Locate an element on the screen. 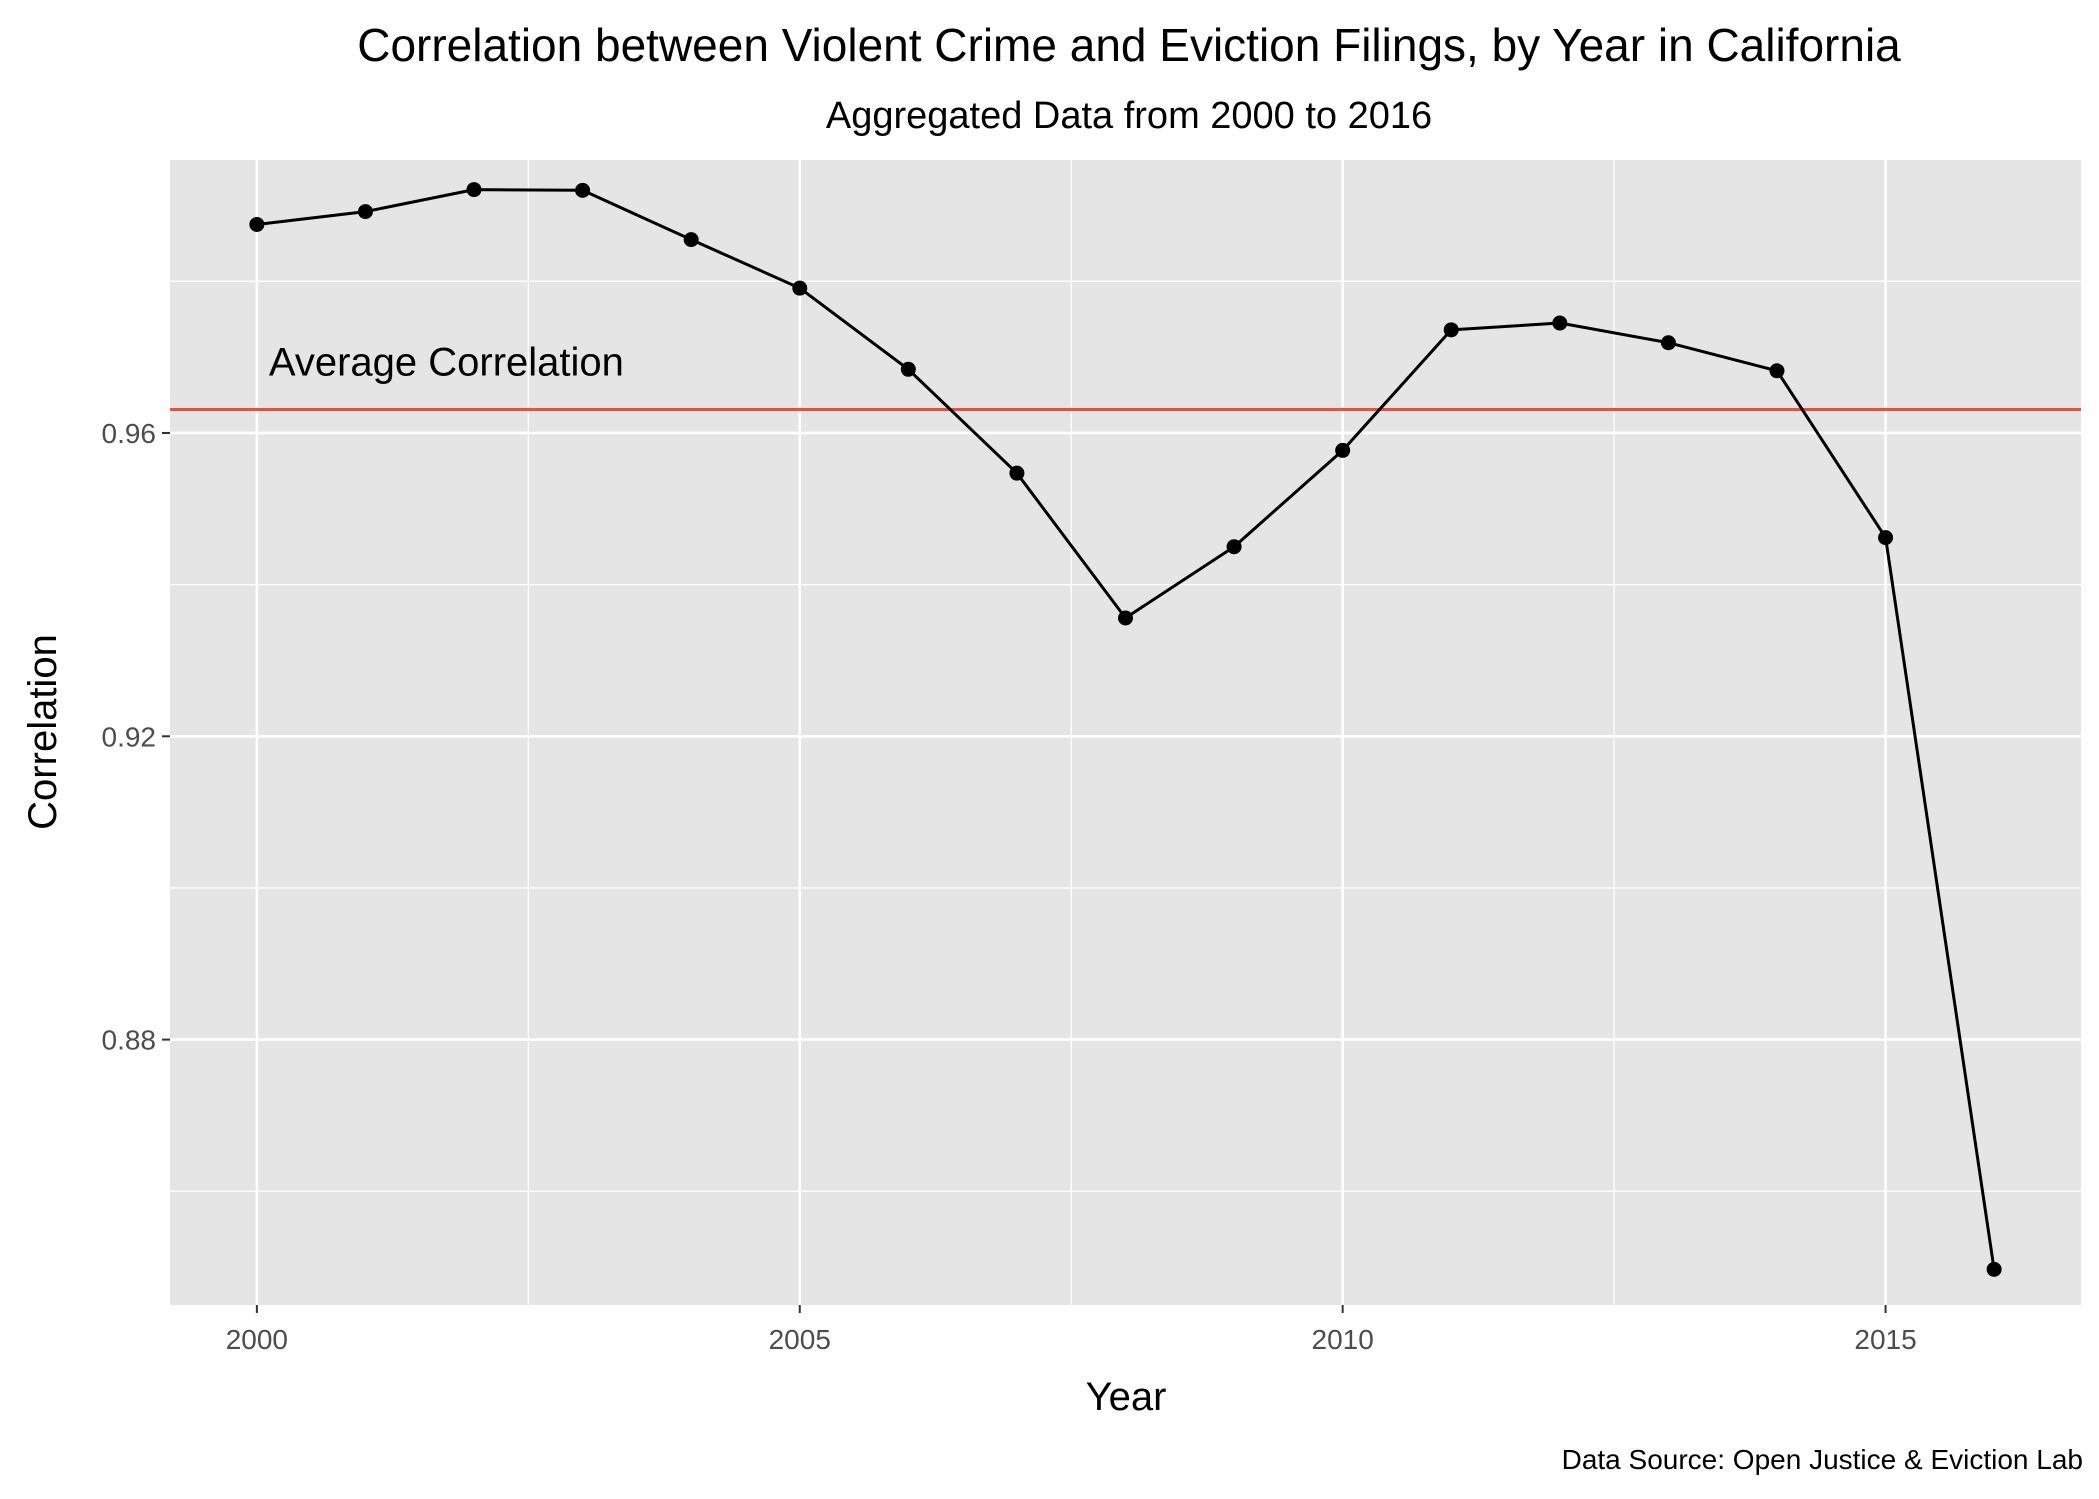  x-axis-ticks: 2000 2005 2010 2015 is located at coordinates (1071, 1330).